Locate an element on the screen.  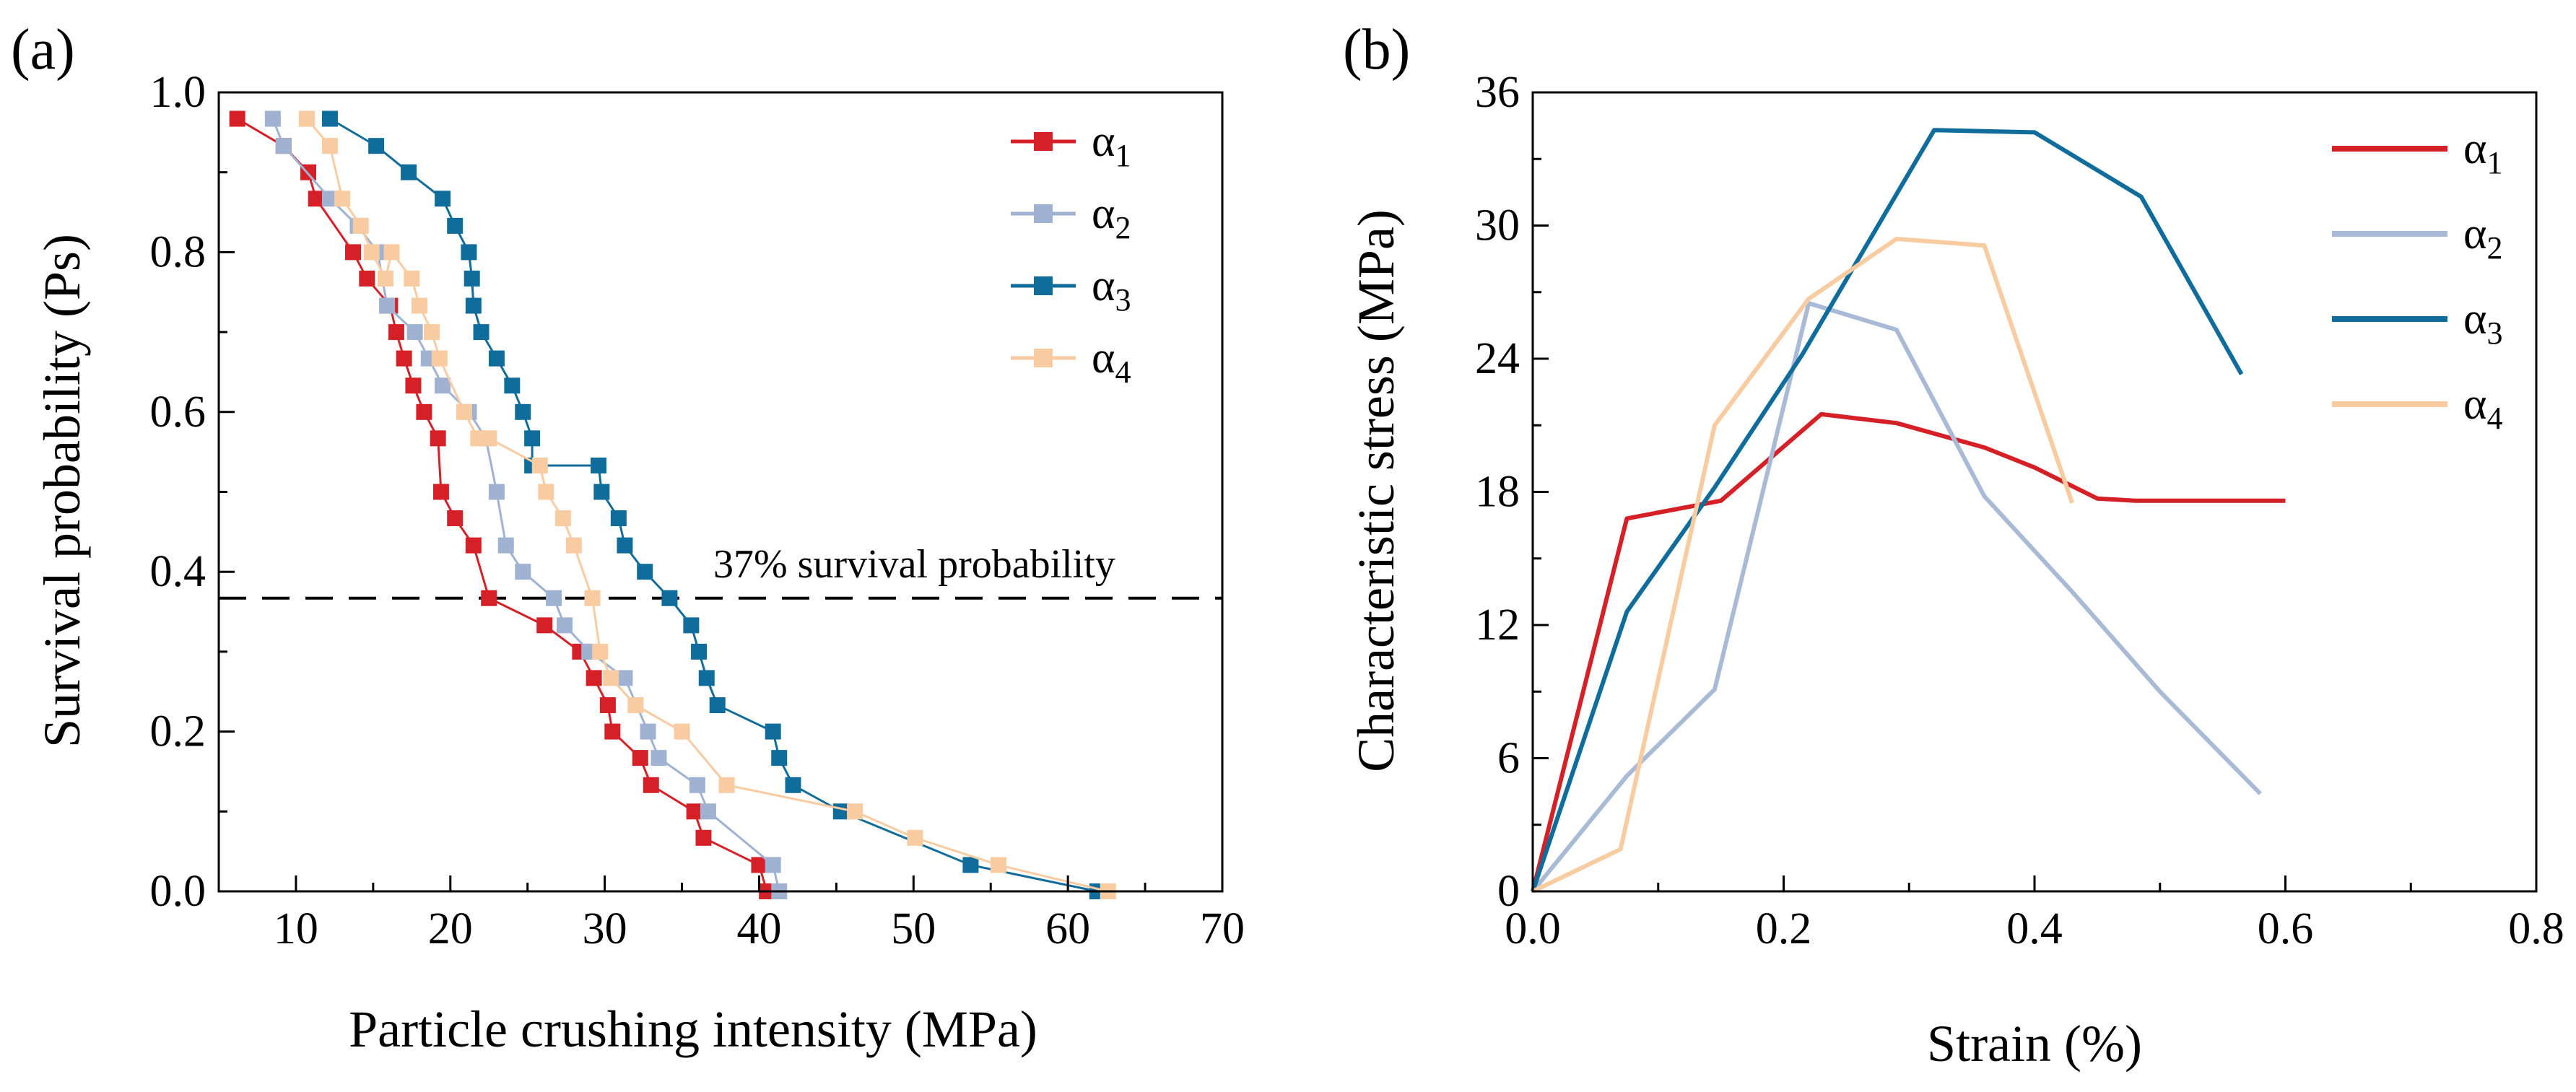
a-x-tick-label: 50 is located at coordinates (913, 928).